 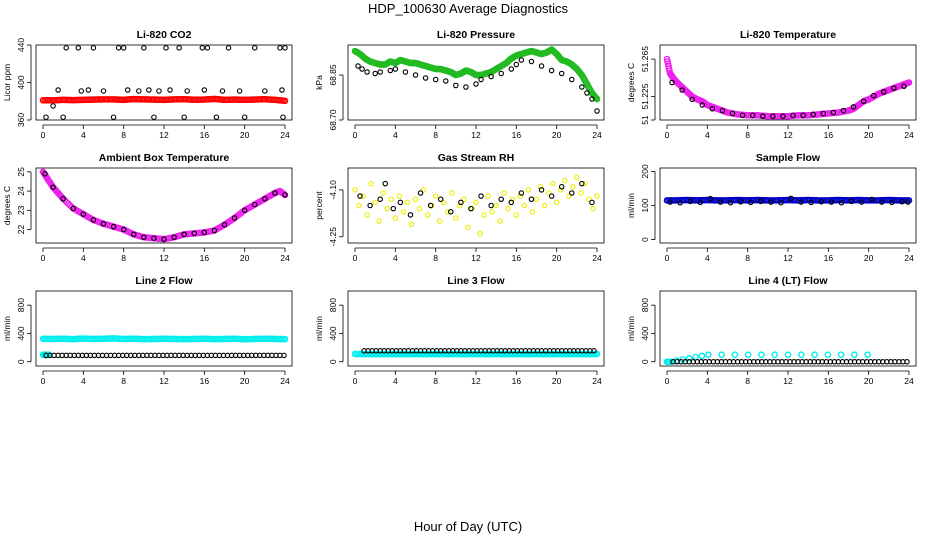 I want to click on y-tick-label: 51.225, so click(x=645, y=96).